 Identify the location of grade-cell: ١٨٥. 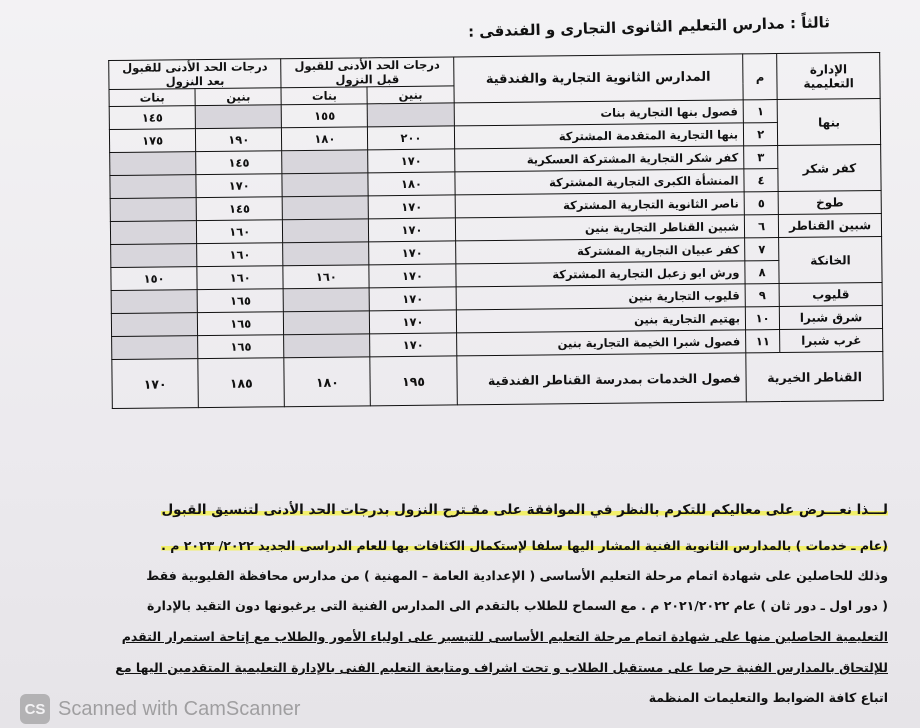
(241, 382).